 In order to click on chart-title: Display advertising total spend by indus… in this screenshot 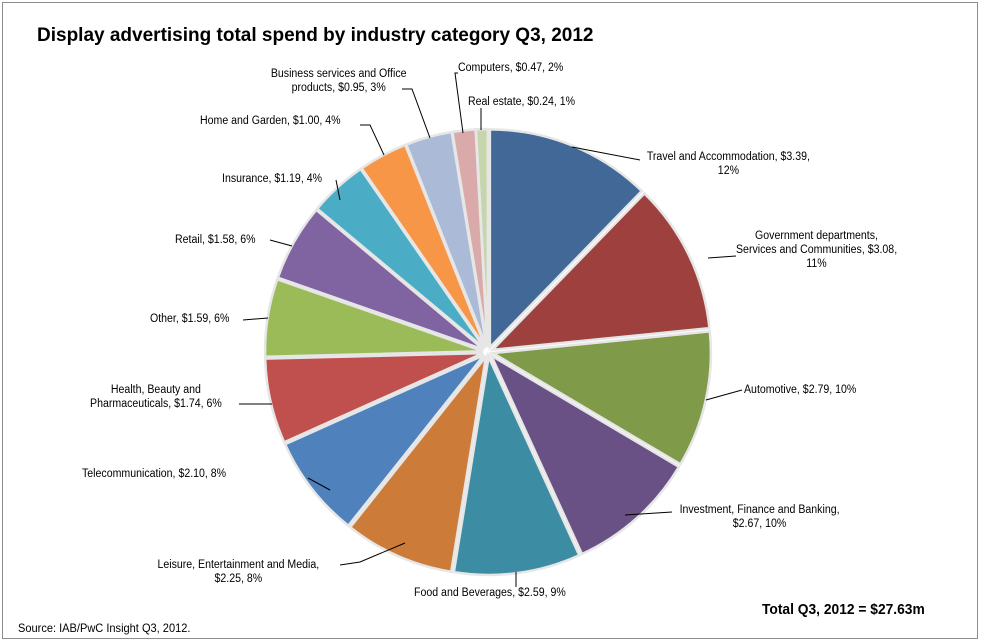, I will do `click(315, 35)`.